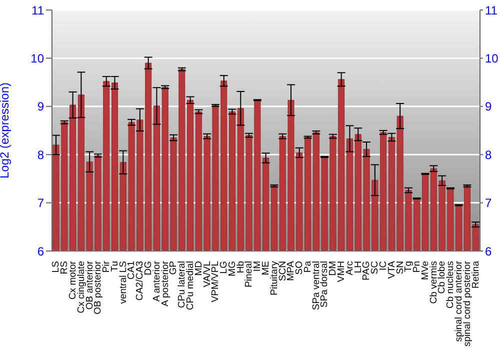 This screenshot has height=350, width=500. What do you see at coordinates (491, 10) in the screenshot?
I see `y2-tick-label: 11` at bounding box center [491, 10].